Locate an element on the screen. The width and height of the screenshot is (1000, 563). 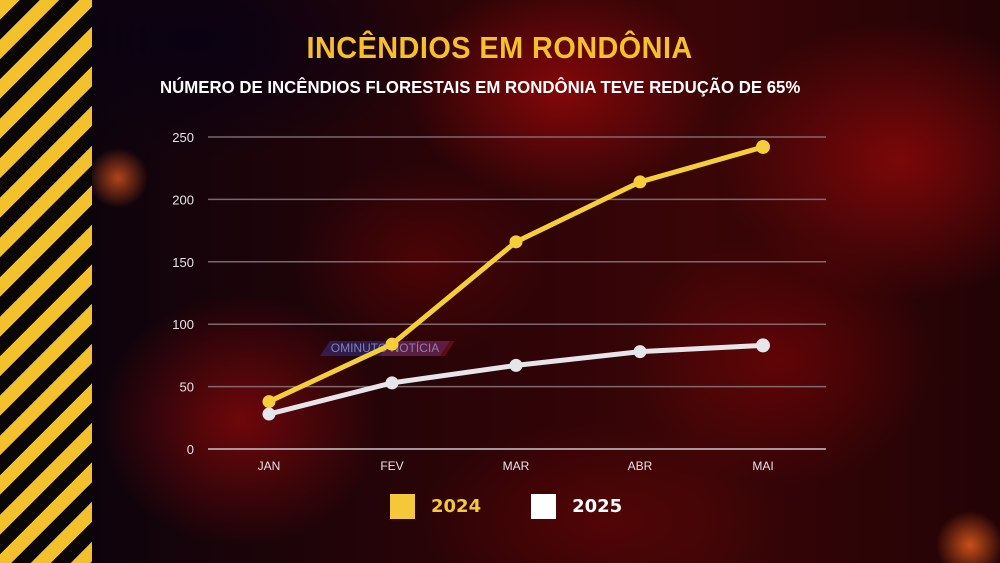
y-tick-label: 100 is located at coordinates (183, 324).